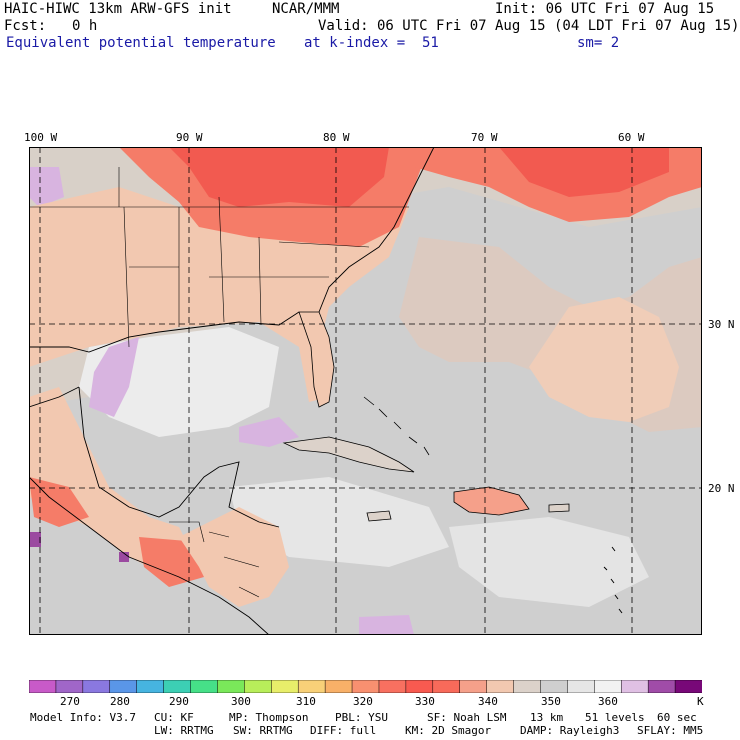 The height and width of the screenshot is (740, 740). What do you see at coordinates (70, 701) in the screenshot?
I see `colorbar-tick: 270` at bounding box center [70, 701].